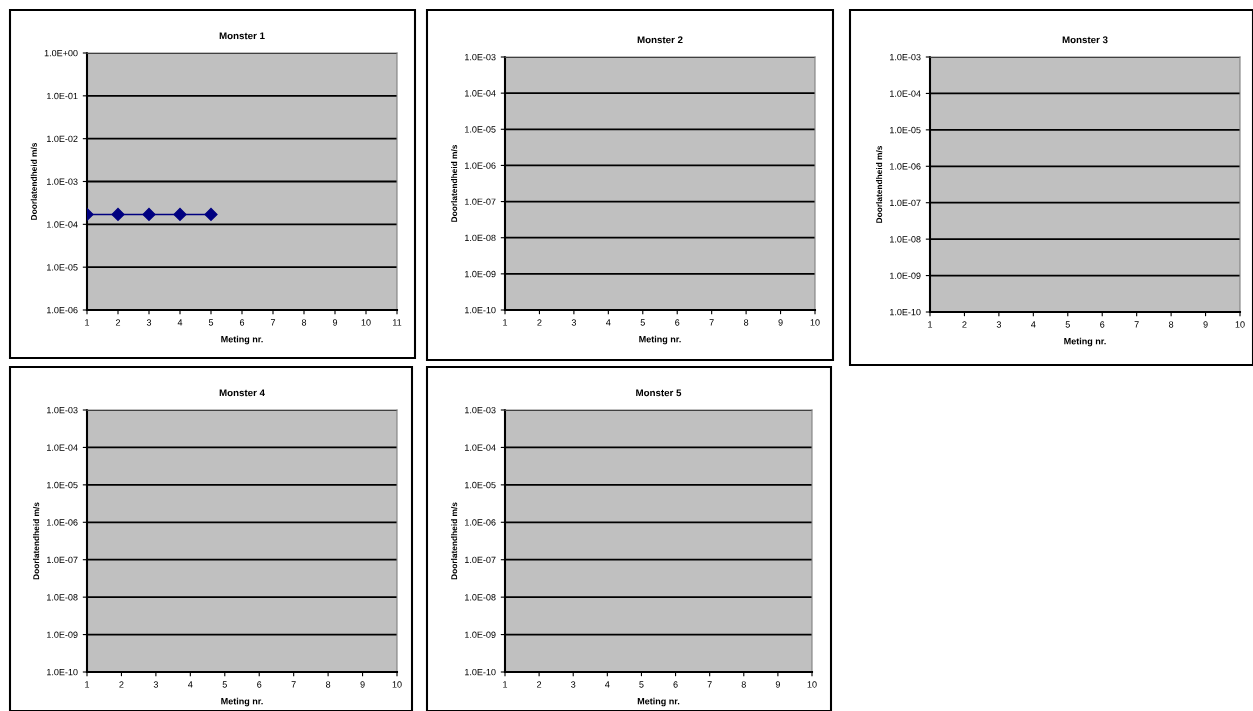  What do you see at coordinates (397, 322) in the screenshot?
I see `x-tick-label: 11` at bounding box center [397, 322].